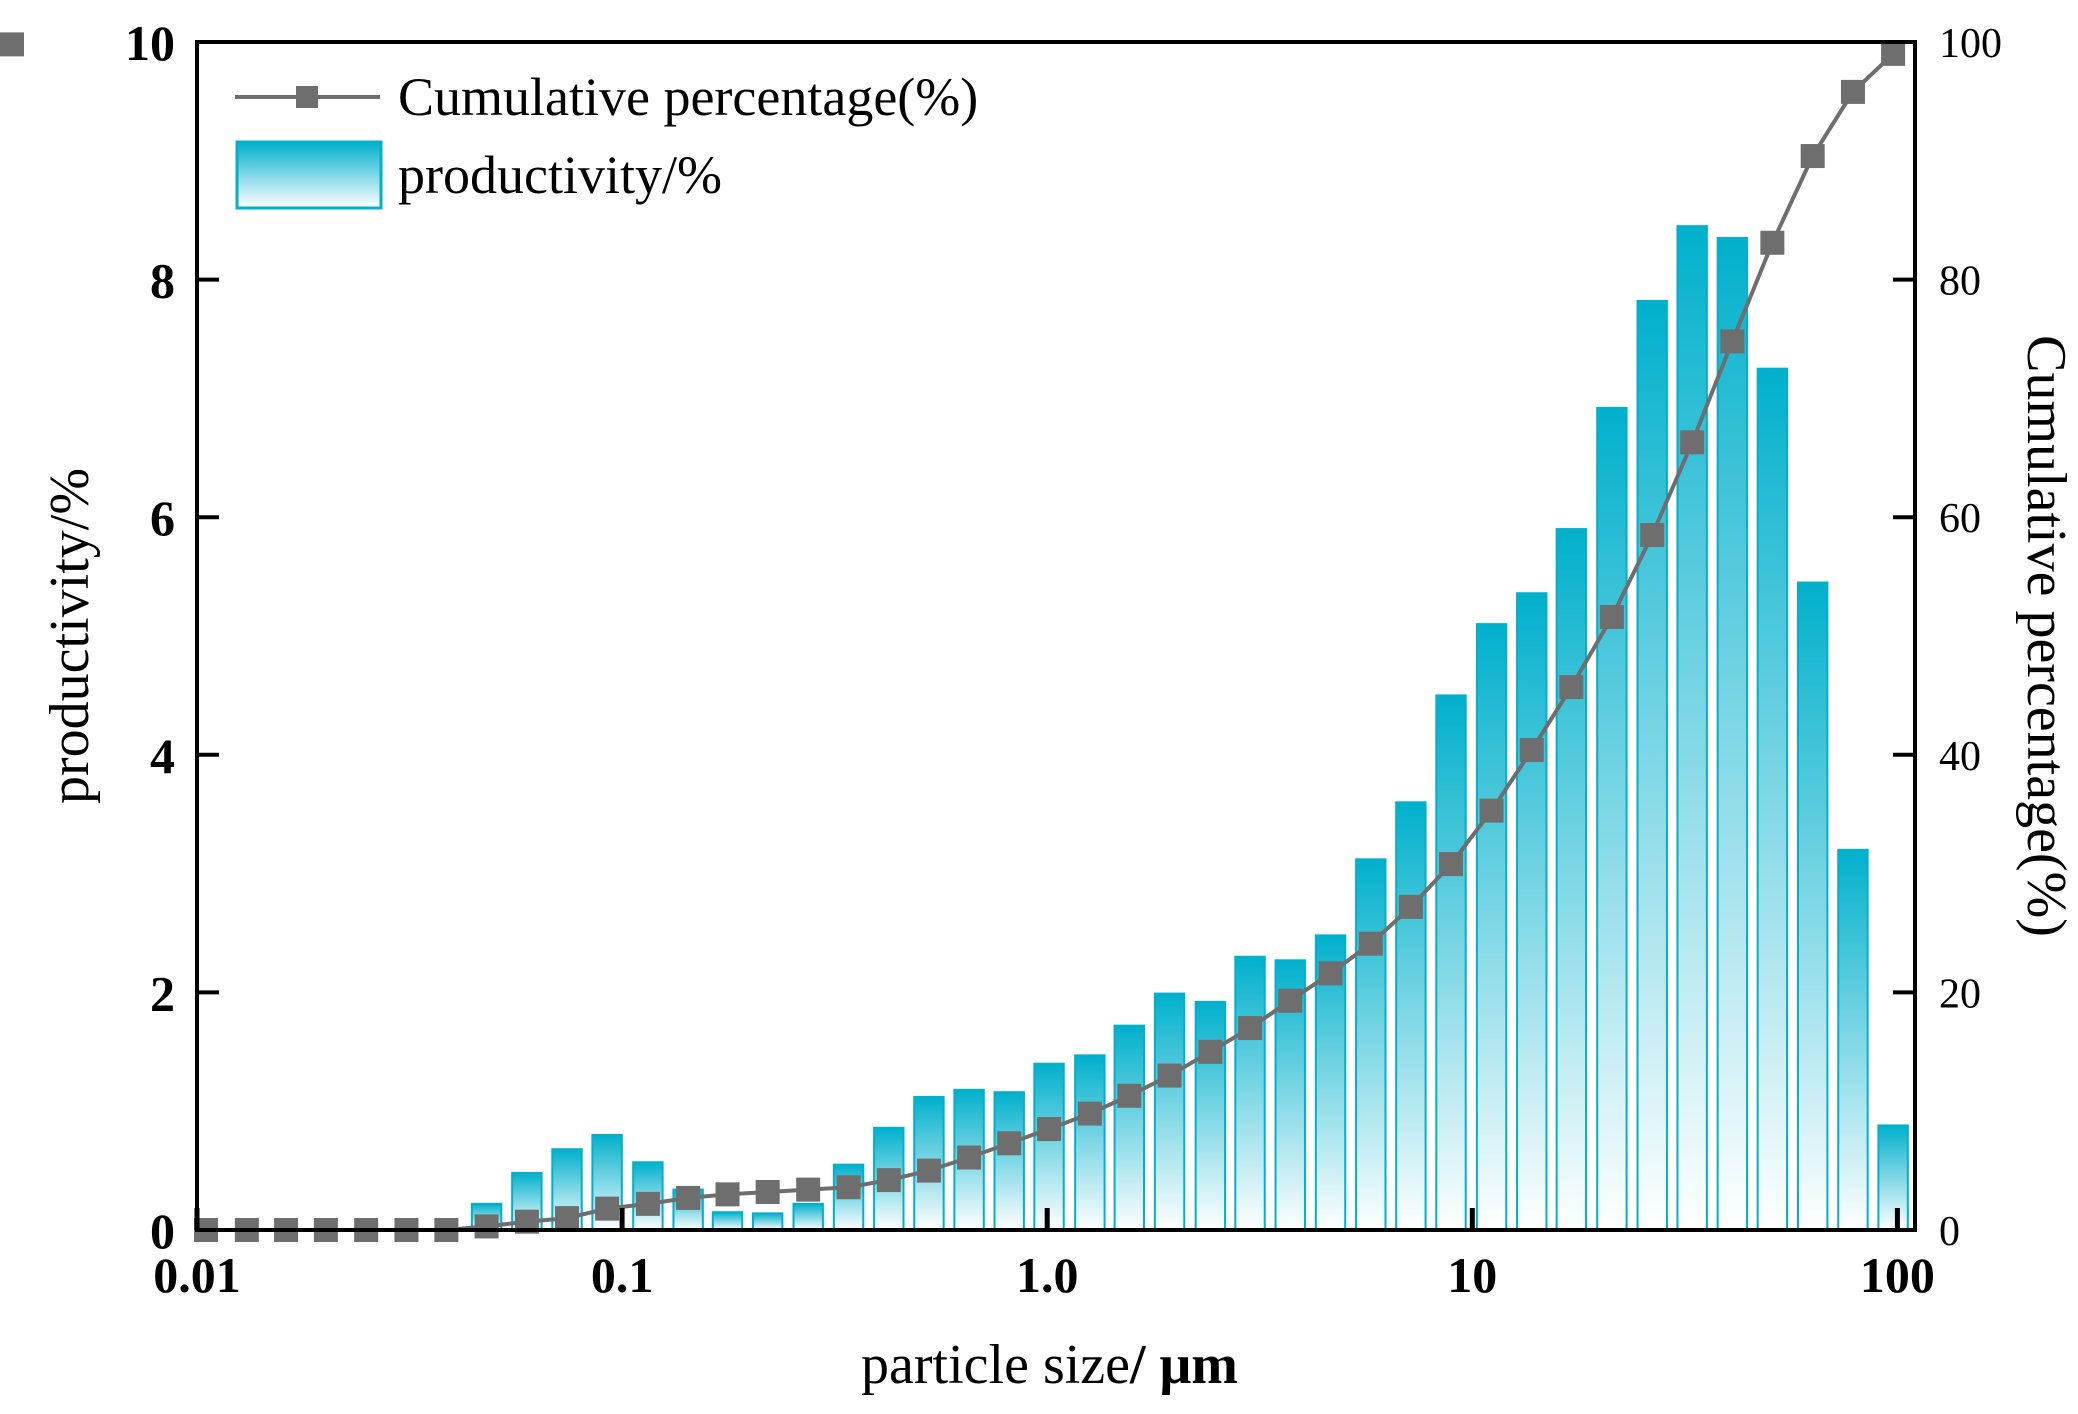 This screenshot has width=2078, height=1414. Describe the element at coordinates (1472, 1275) in the screenshot. I see `x-tick-label: 10` at that location.